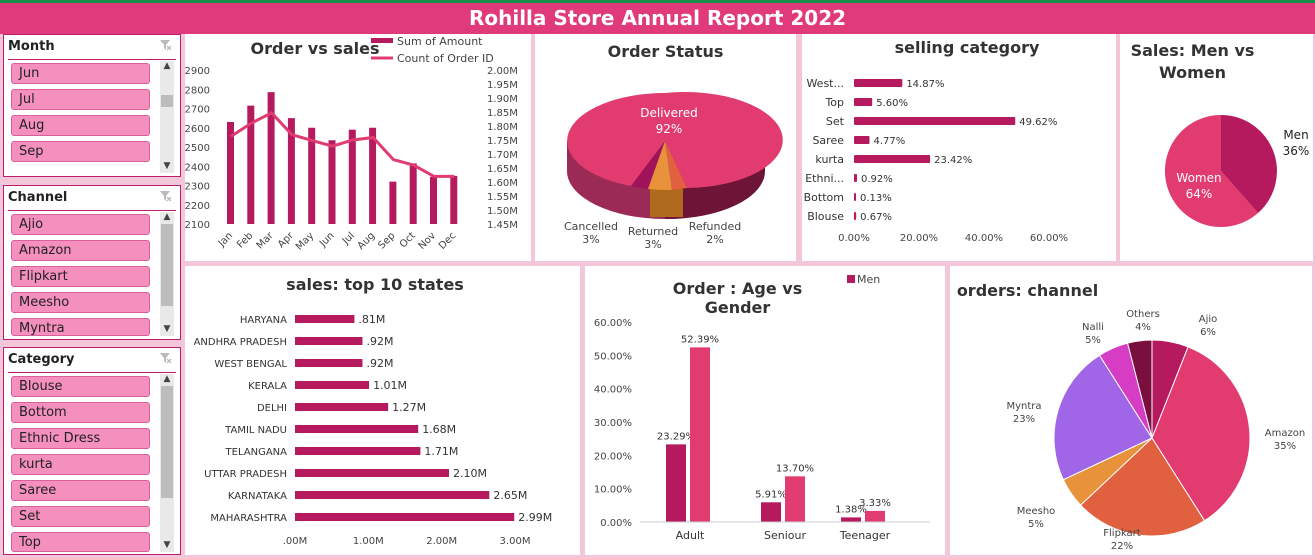 The width and height of the screenshot is (1315, 558). What do you see at coordinates (502, 85) in the screenshot?
I see `y-tick-label: 1.95M` at bounding box center [502, 85].